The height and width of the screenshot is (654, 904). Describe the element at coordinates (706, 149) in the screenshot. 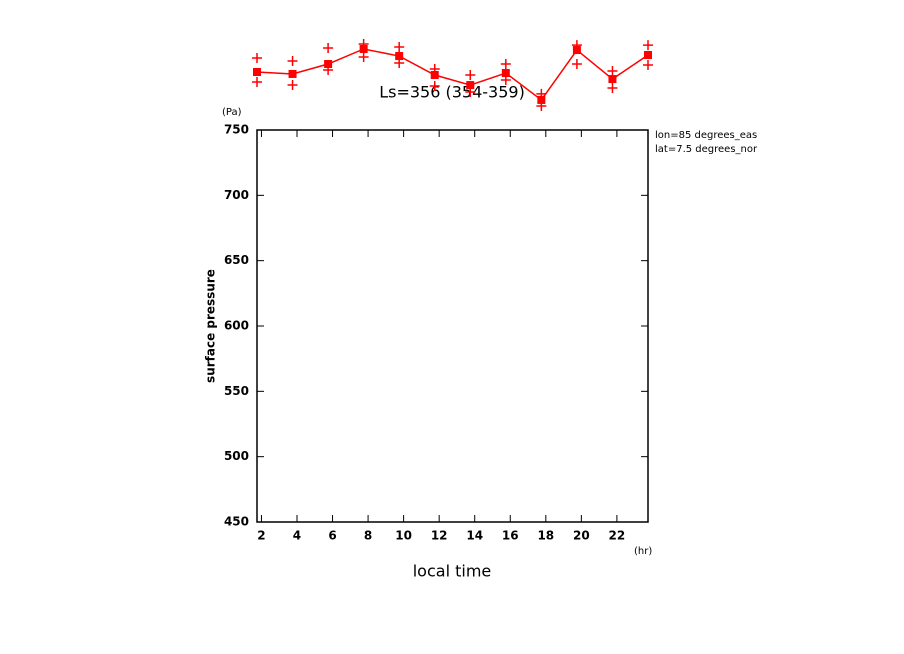

I see `annotation: lat=7.5 degrees_nor` at that location.